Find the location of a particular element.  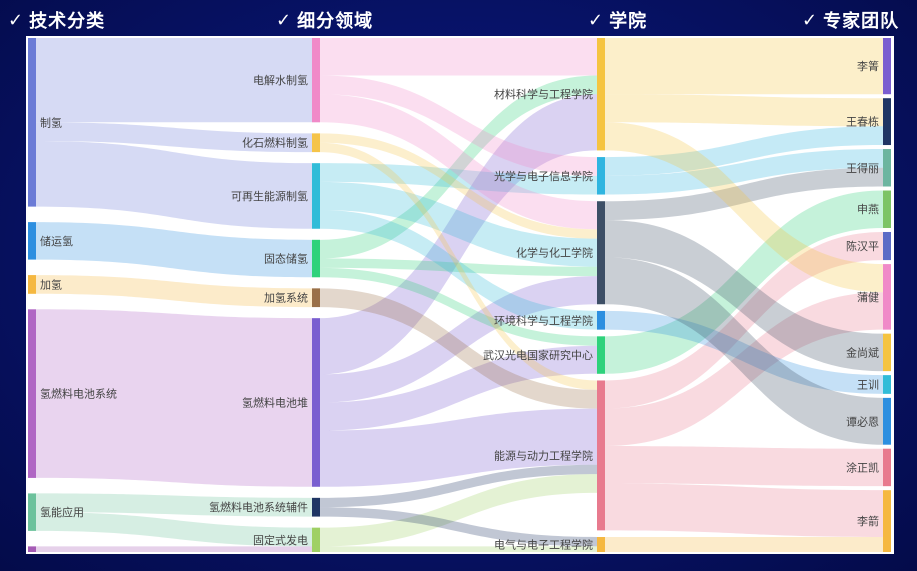

header-label: 专家团队 is located at coordinates (861, 21).